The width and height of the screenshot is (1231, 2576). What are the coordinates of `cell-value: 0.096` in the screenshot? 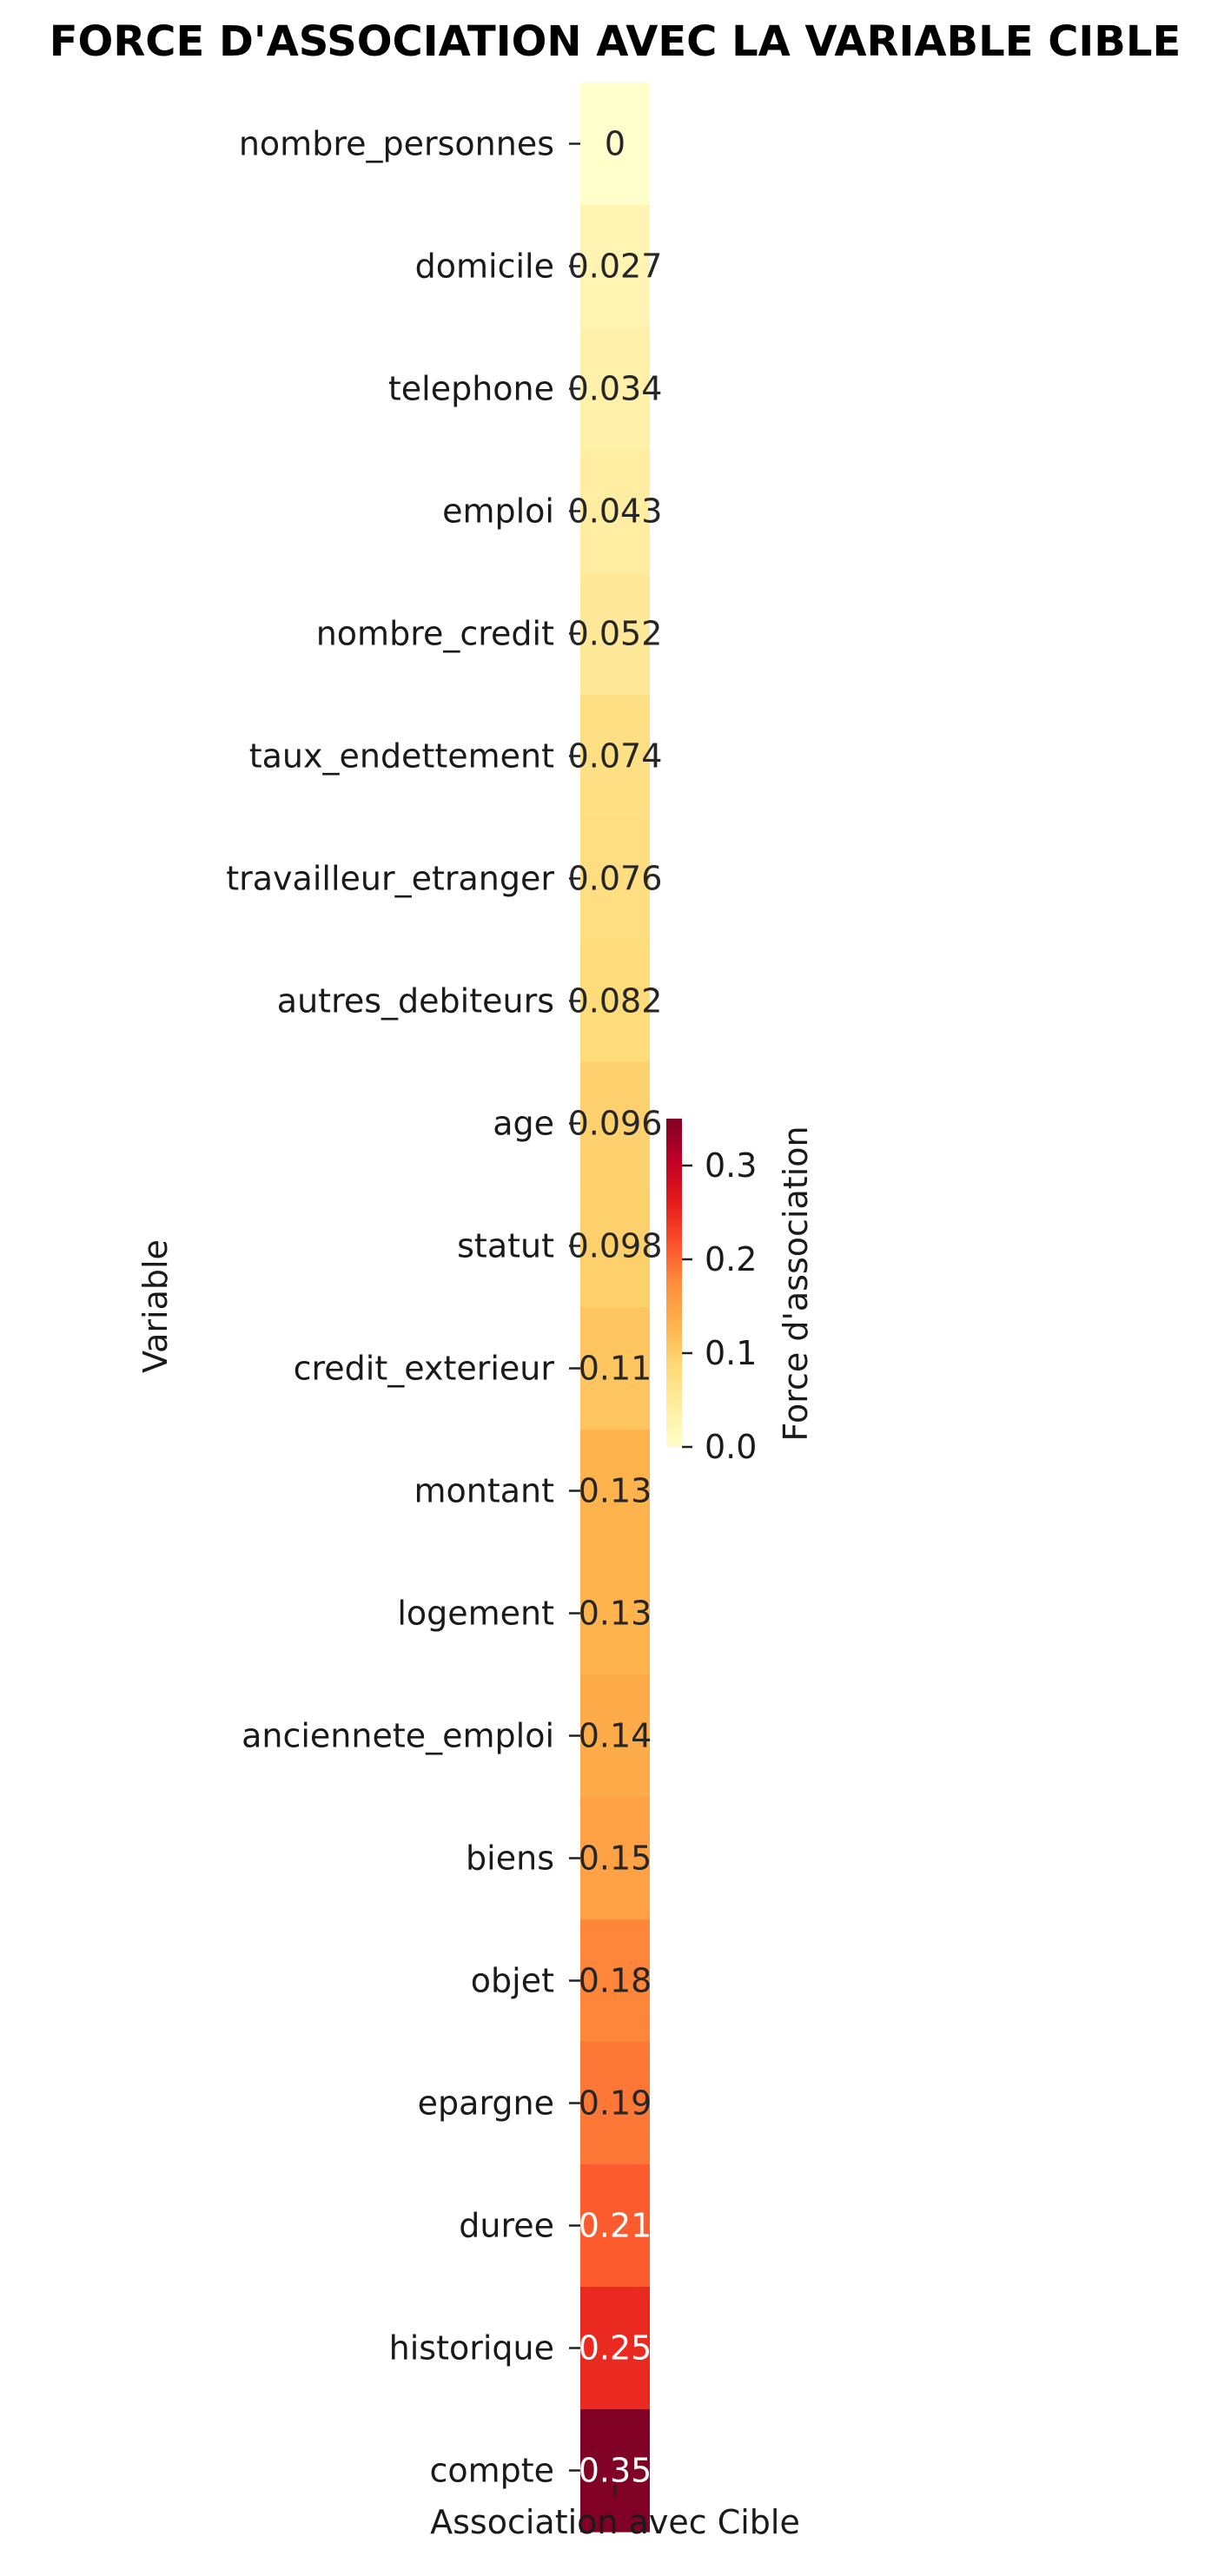 It's located at (615, 1124).